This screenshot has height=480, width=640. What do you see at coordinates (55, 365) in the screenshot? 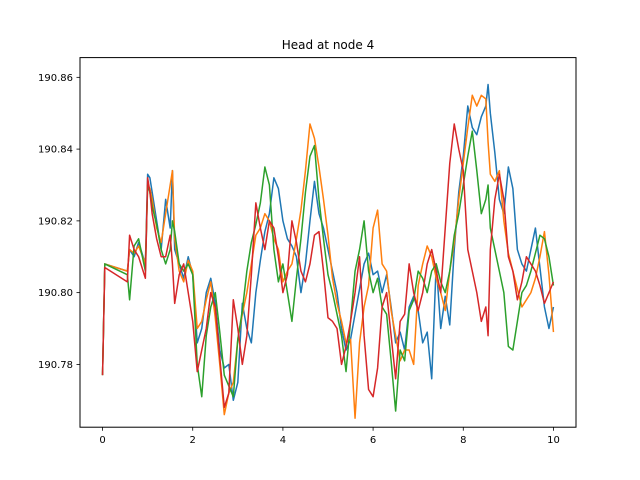
I see `y-tick-label: 190.78` at bounding box center [55, 365].